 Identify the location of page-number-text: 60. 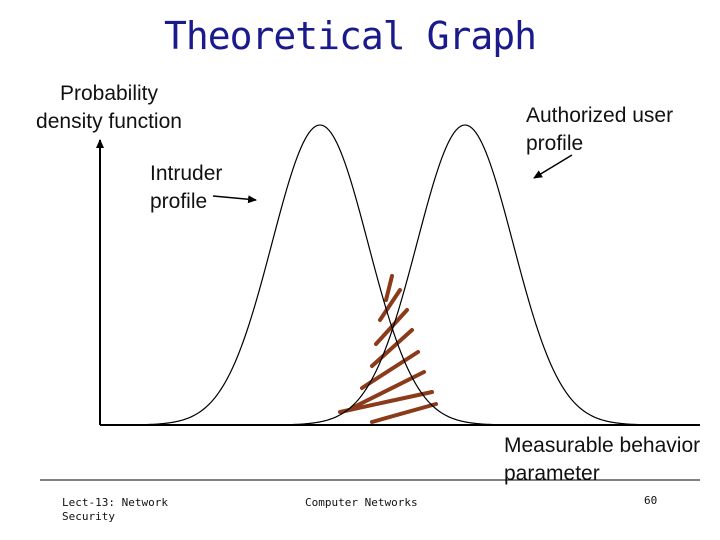
(651, 500).